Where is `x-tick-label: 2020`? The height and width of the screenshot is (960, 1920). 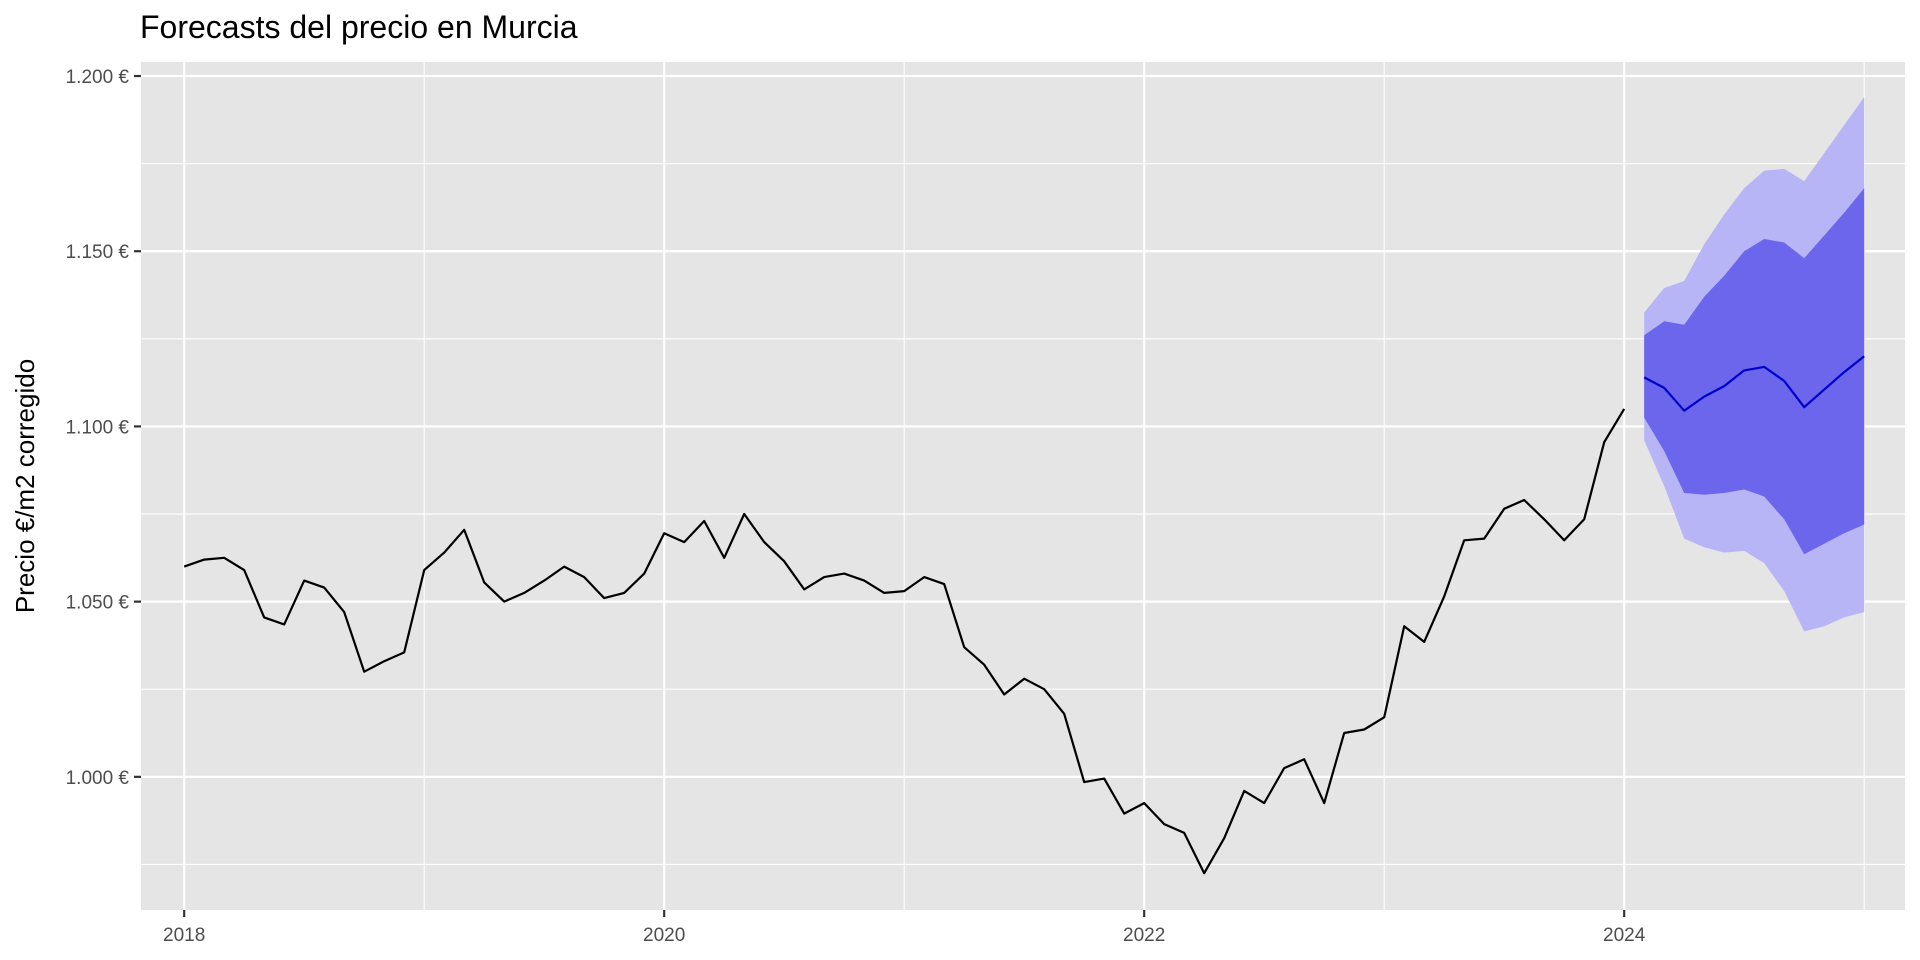
x-tick-label: 2020 is located at coordinates (664, 935).